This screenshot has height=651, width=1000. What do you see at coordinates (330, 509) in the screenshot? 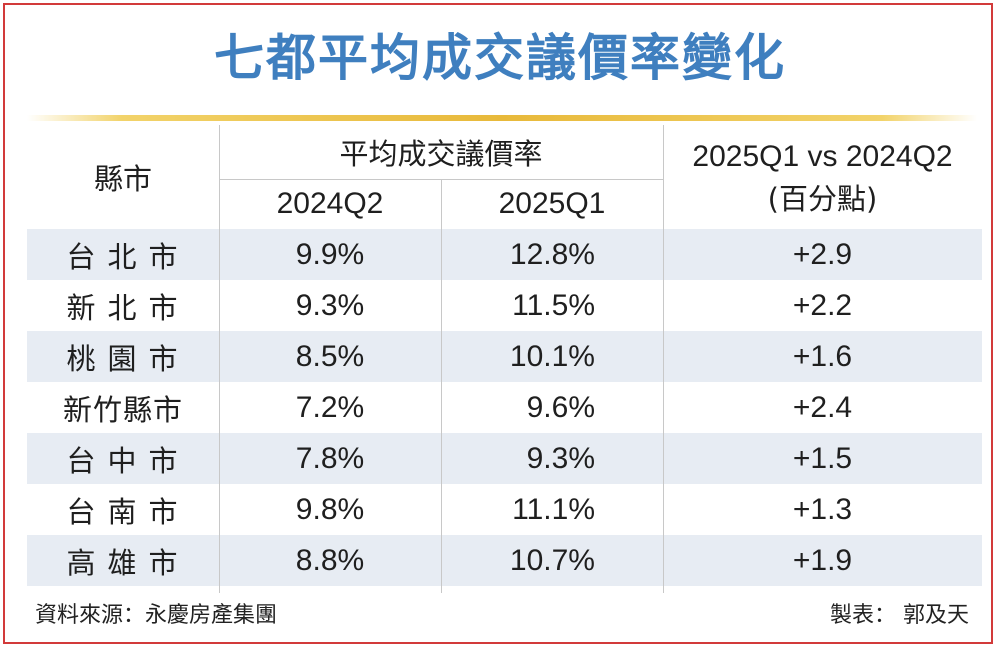
I see `rate-2024q2: 9.8%` at bounding box center [330, 509].